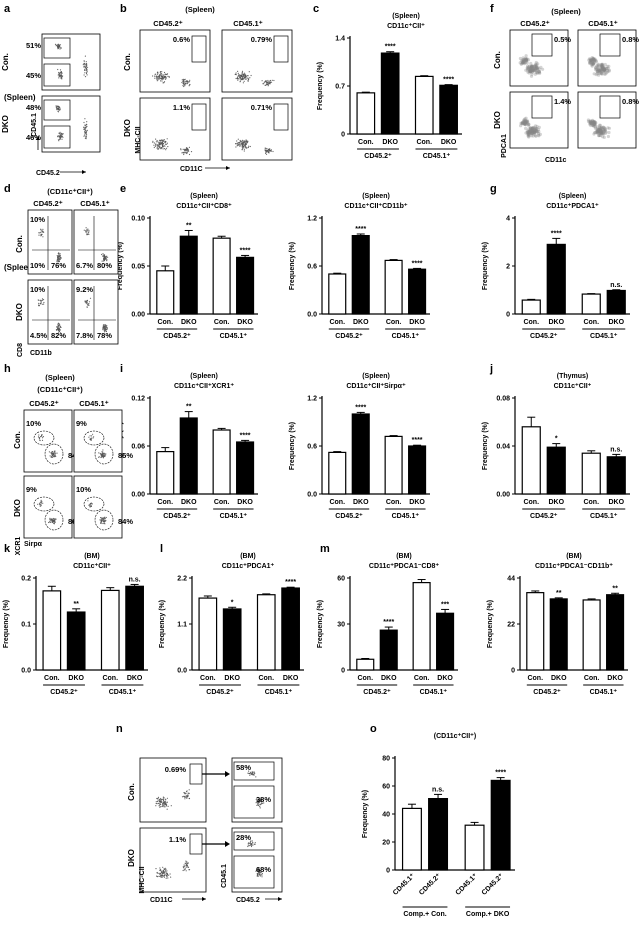 This screenshot has width=644, height=944. What do you see at coordinates (508, 219) in the screenshot?
I see `y-tick-label: 4` at bounding box center [508, 219].